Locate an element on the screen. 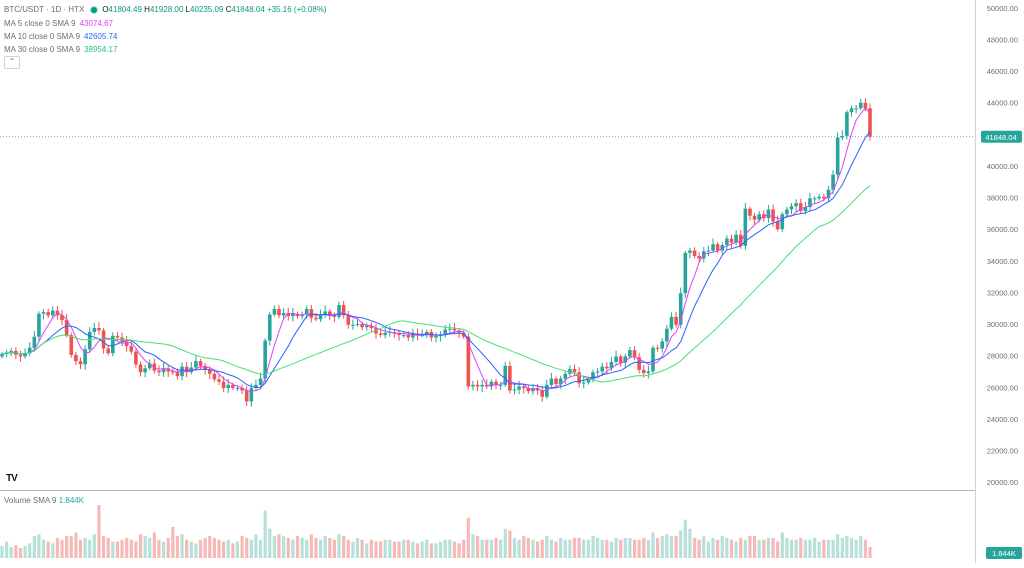  last-volume-badge is located at coordinates (1004, 553).